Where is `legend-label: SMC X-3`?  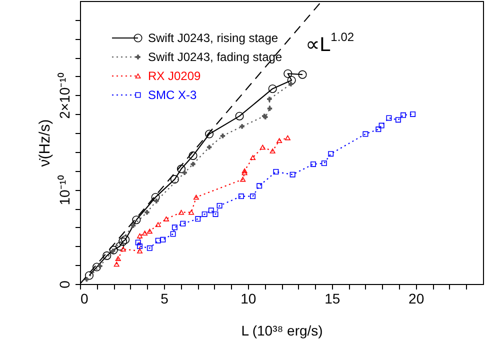
legend-label: SMC X-3 is located at coordinates (172, 95).